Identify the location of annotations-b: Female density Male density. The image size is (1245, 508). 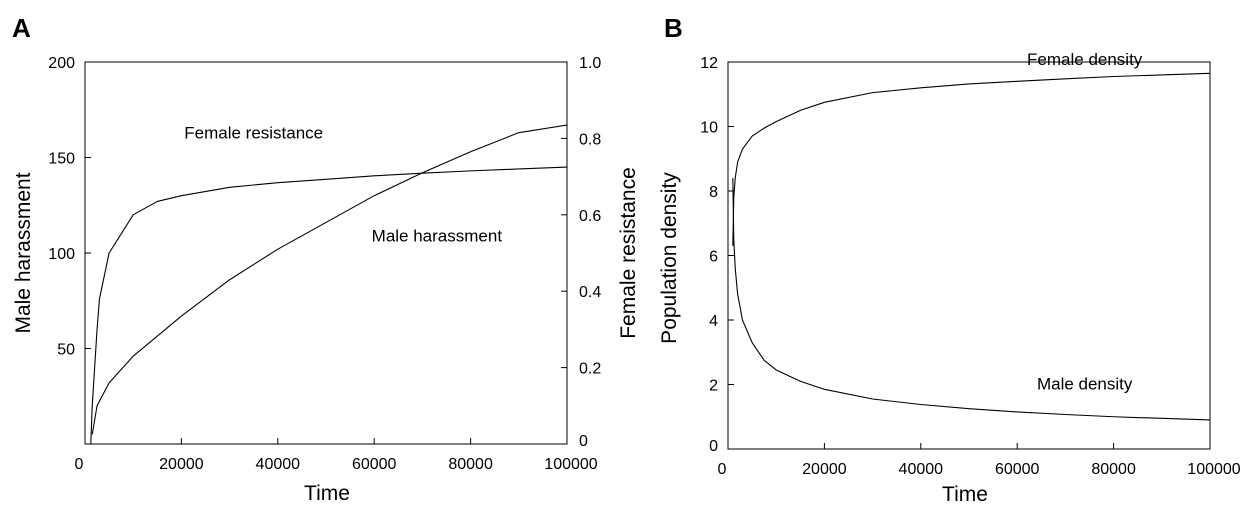
(1085, 221).